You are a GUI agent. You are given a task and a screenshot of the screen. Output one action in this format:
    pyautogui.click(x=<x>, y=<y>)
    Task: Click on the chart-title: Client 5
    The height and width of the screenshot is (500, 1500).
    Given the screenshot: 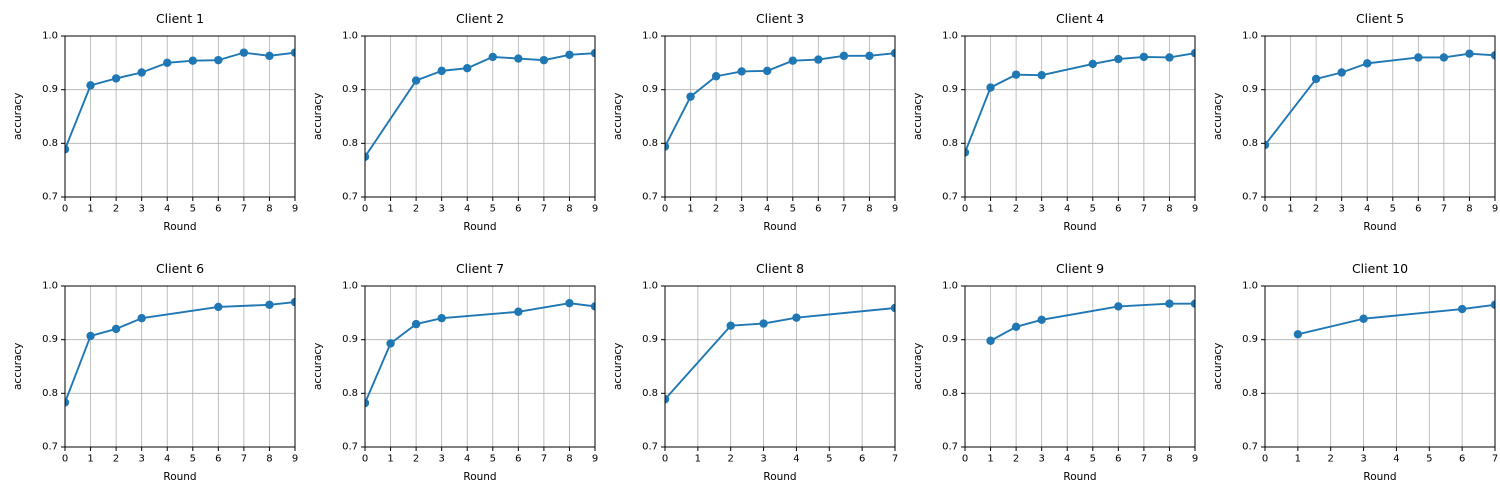 What is the action you would take?
    pyautogui.click(x=1380, y=18)
    